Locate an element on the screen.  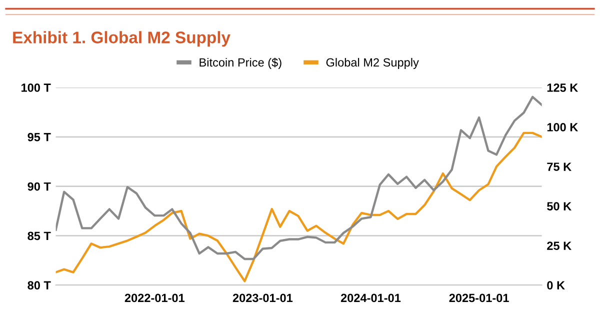
x-tick-label: 2024-01-01 is located at coordinates (370, 298).